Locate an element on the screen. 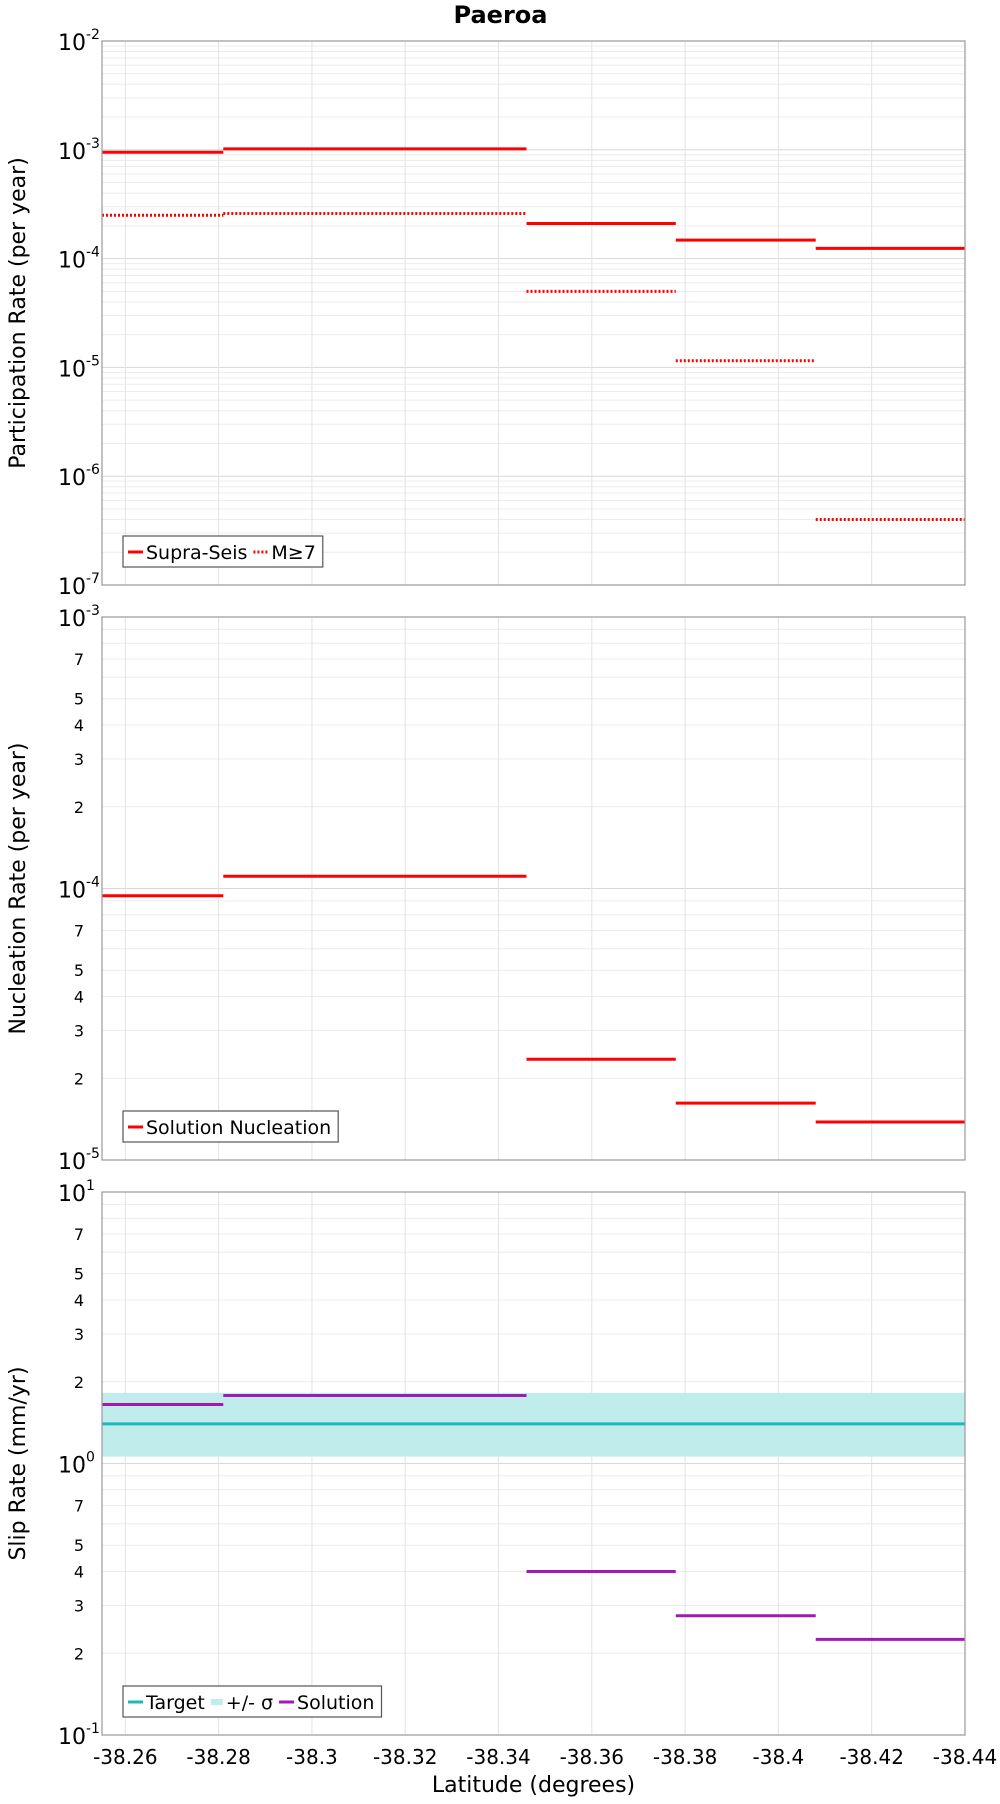  y-axis-label: Nucleation Rate (per year) is located at coordinates (18, 889).